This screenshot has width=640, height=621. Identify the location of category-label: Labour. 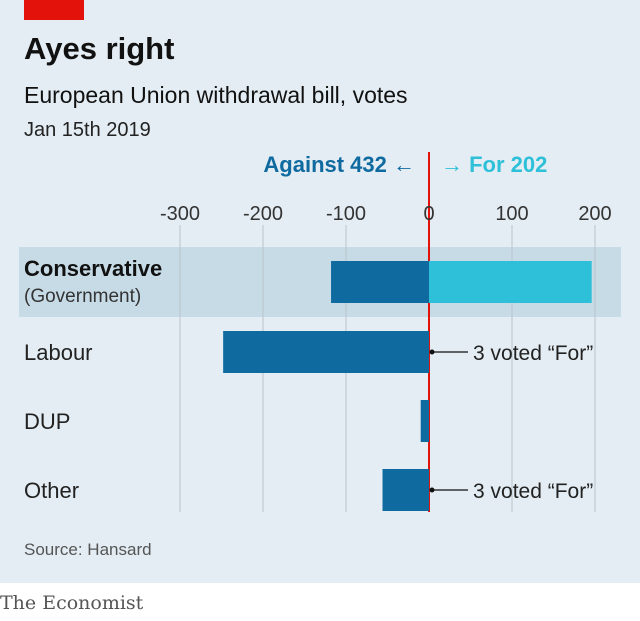
(58, 352).